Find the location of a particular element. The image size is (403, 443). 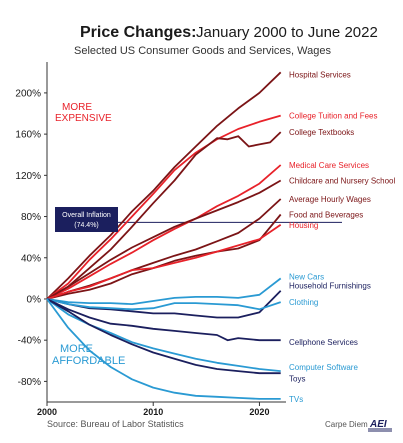

series-label: Food and Beverages is located at coordinates (326, 214).